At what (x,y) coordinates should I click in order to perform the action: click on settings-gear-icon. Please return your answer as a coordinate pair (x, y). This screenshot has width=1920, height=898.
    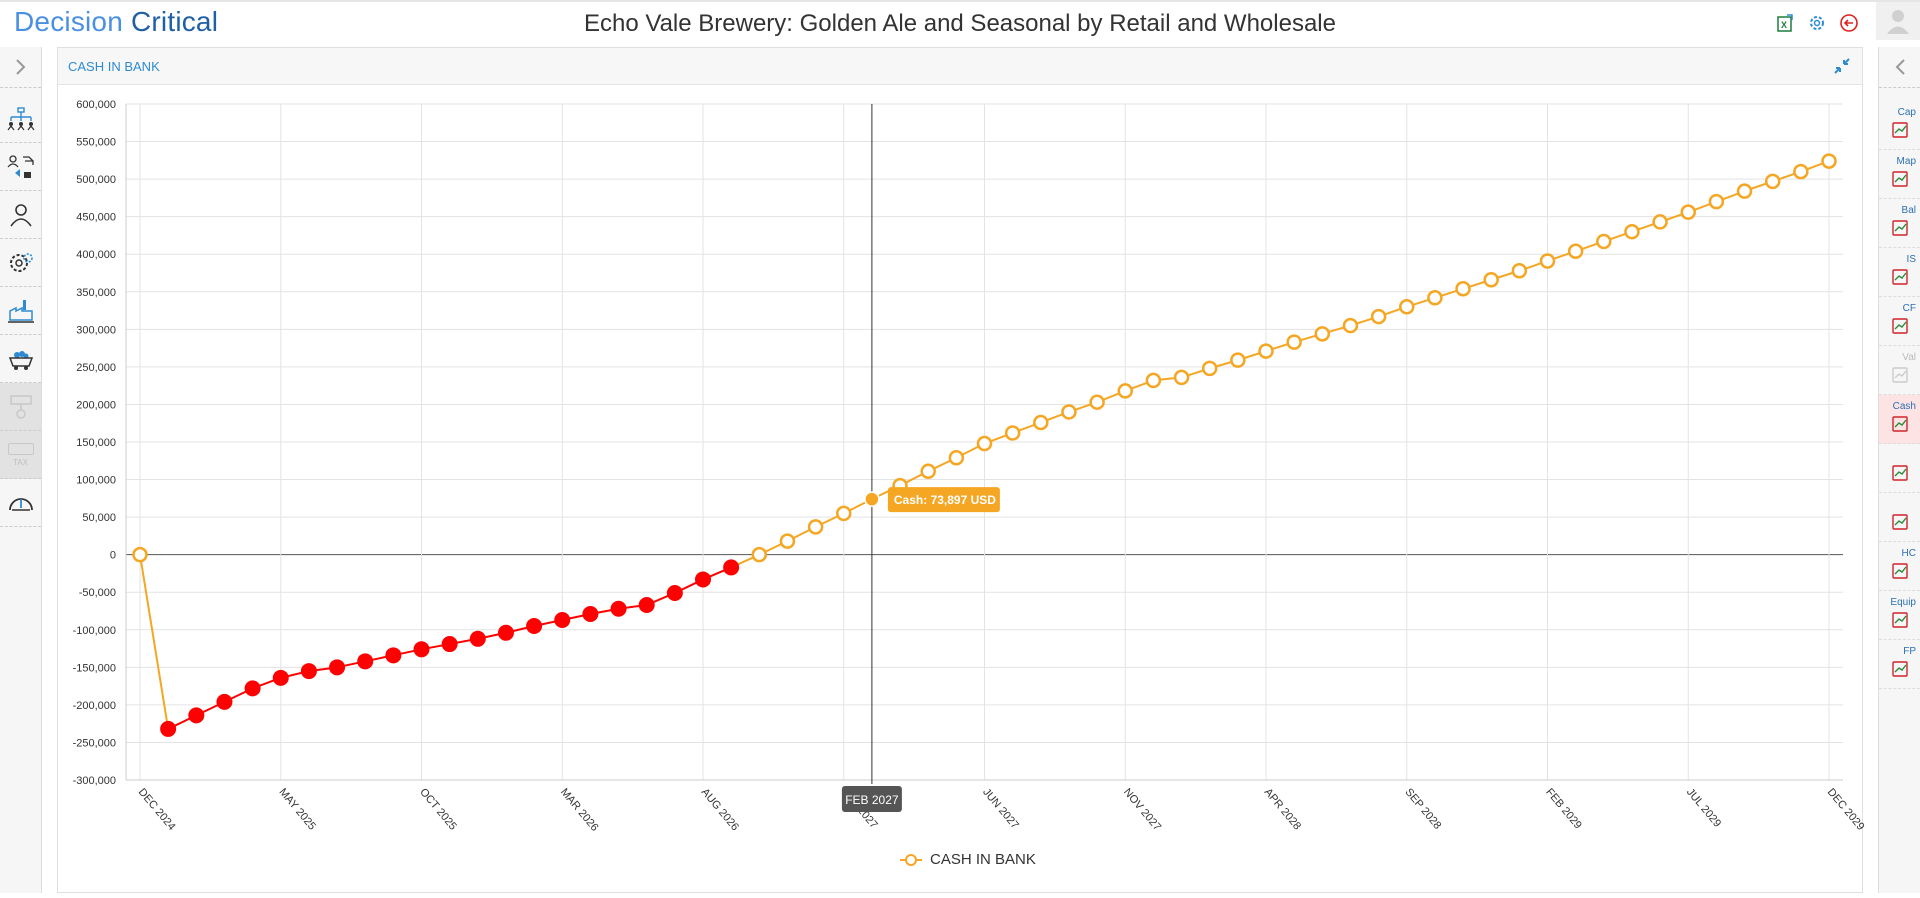
    Looking at the image, I should click on (20, 263).